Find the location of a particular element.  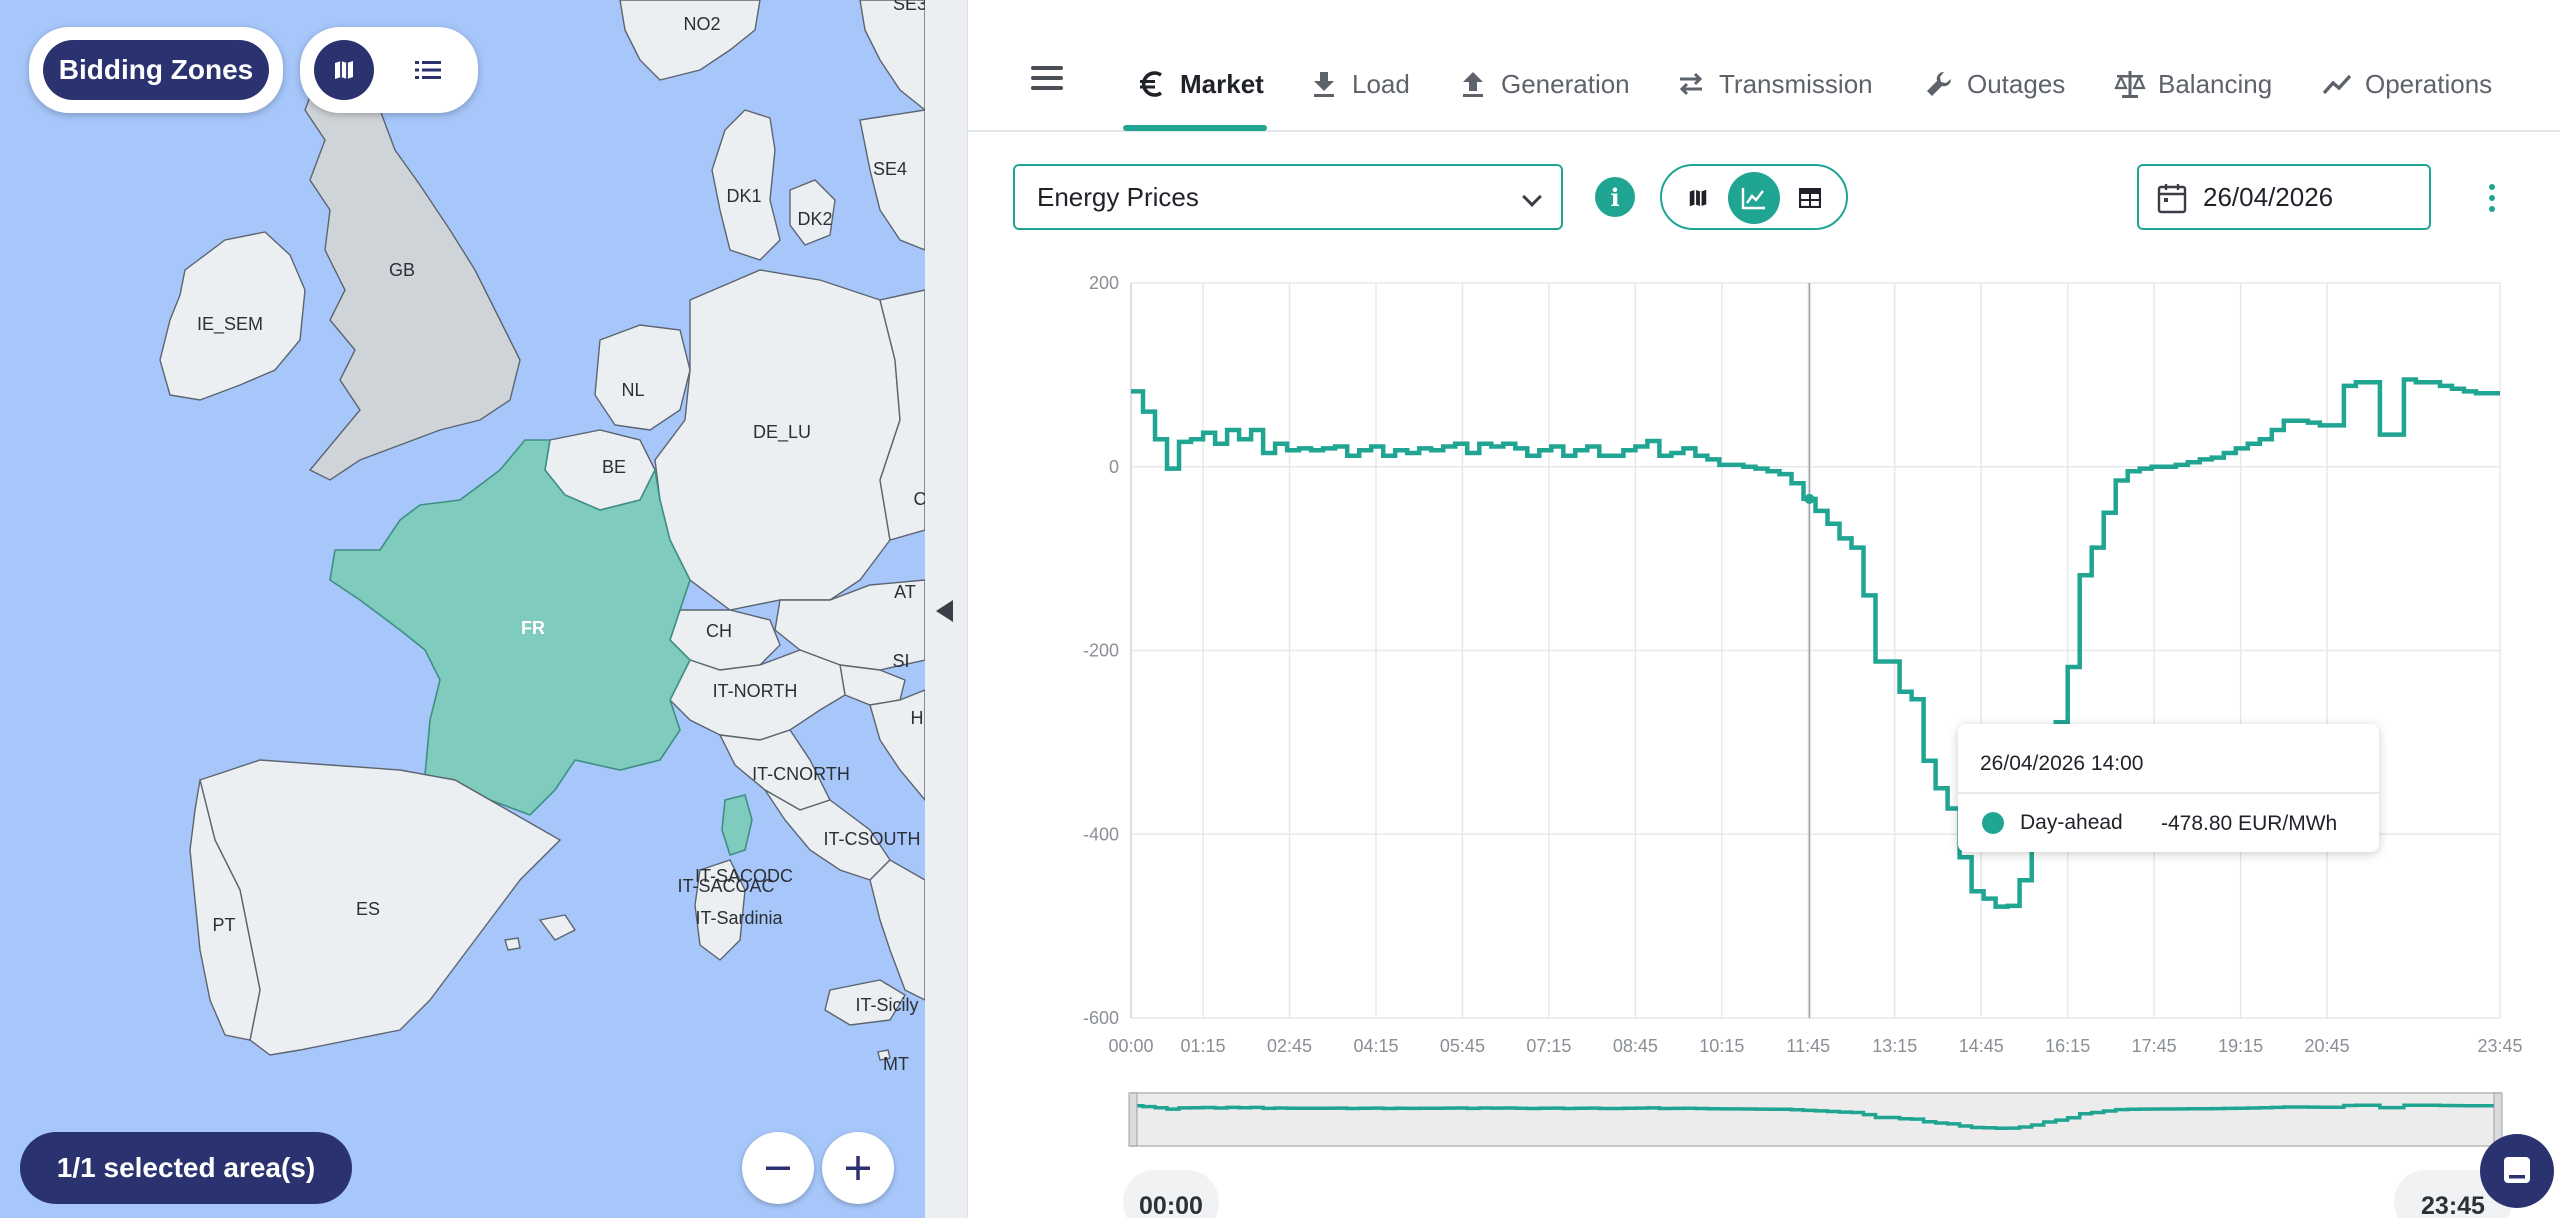

zoom-in-button is located at coordinates (858, 1168).